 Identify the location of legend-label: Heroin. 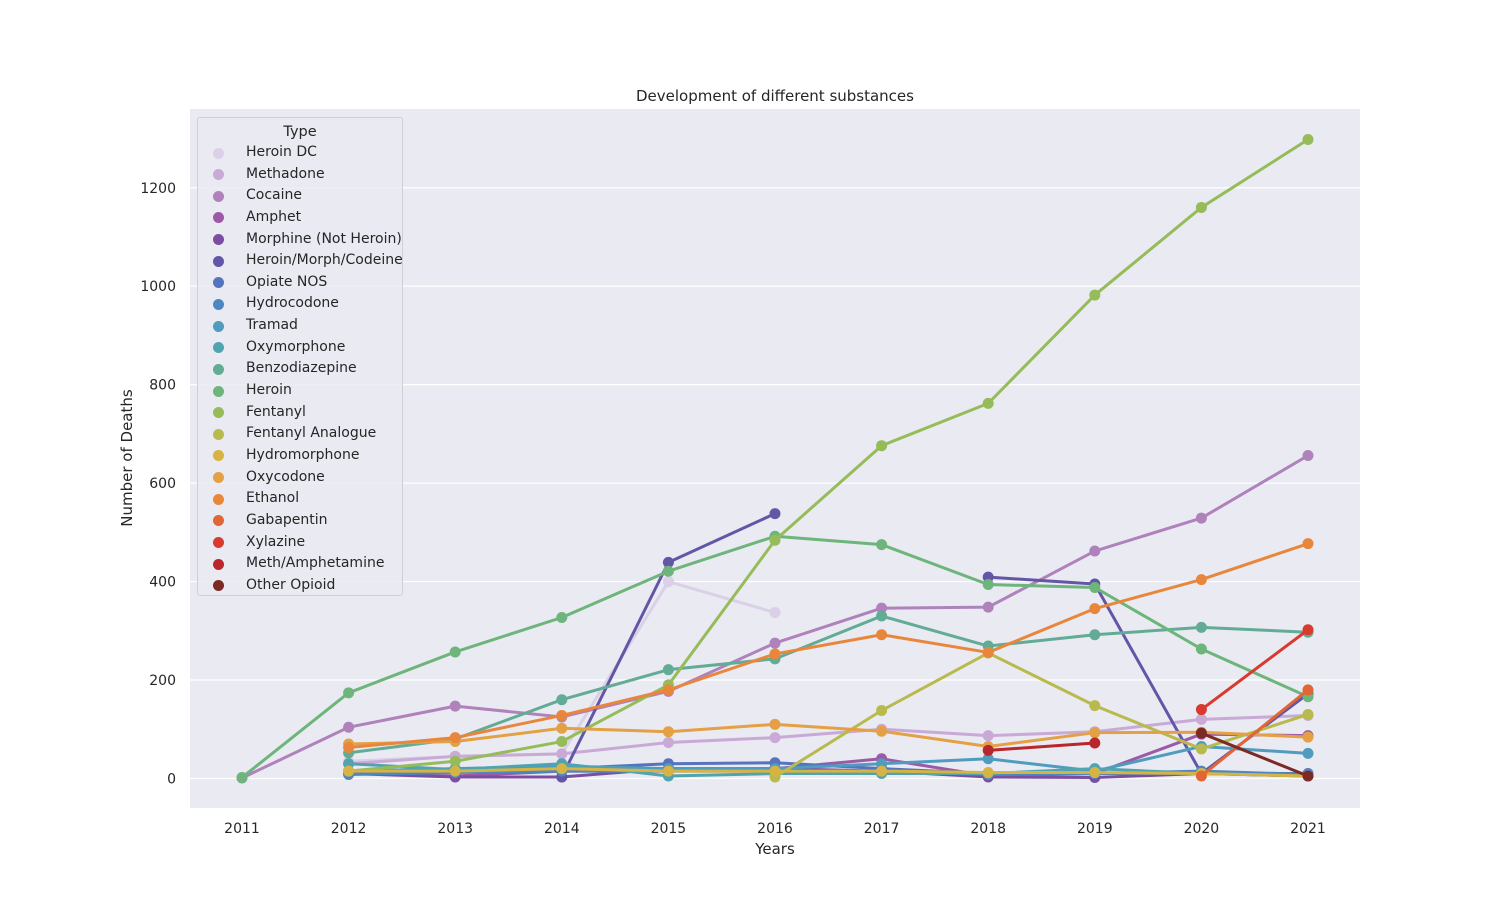
(269, 390).